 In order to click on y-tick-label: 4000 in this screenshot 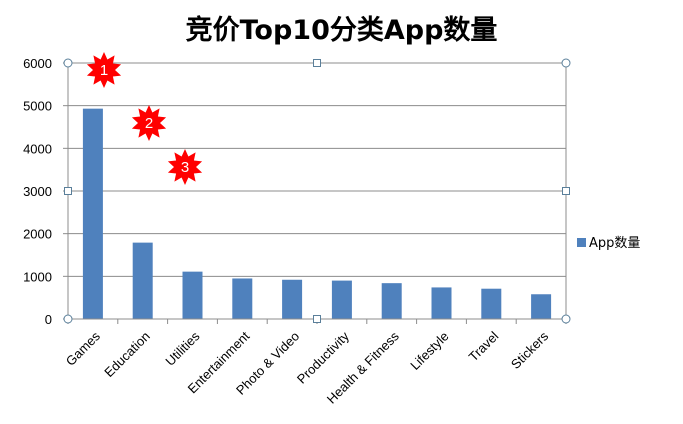, I will do `click(37, 148)`.